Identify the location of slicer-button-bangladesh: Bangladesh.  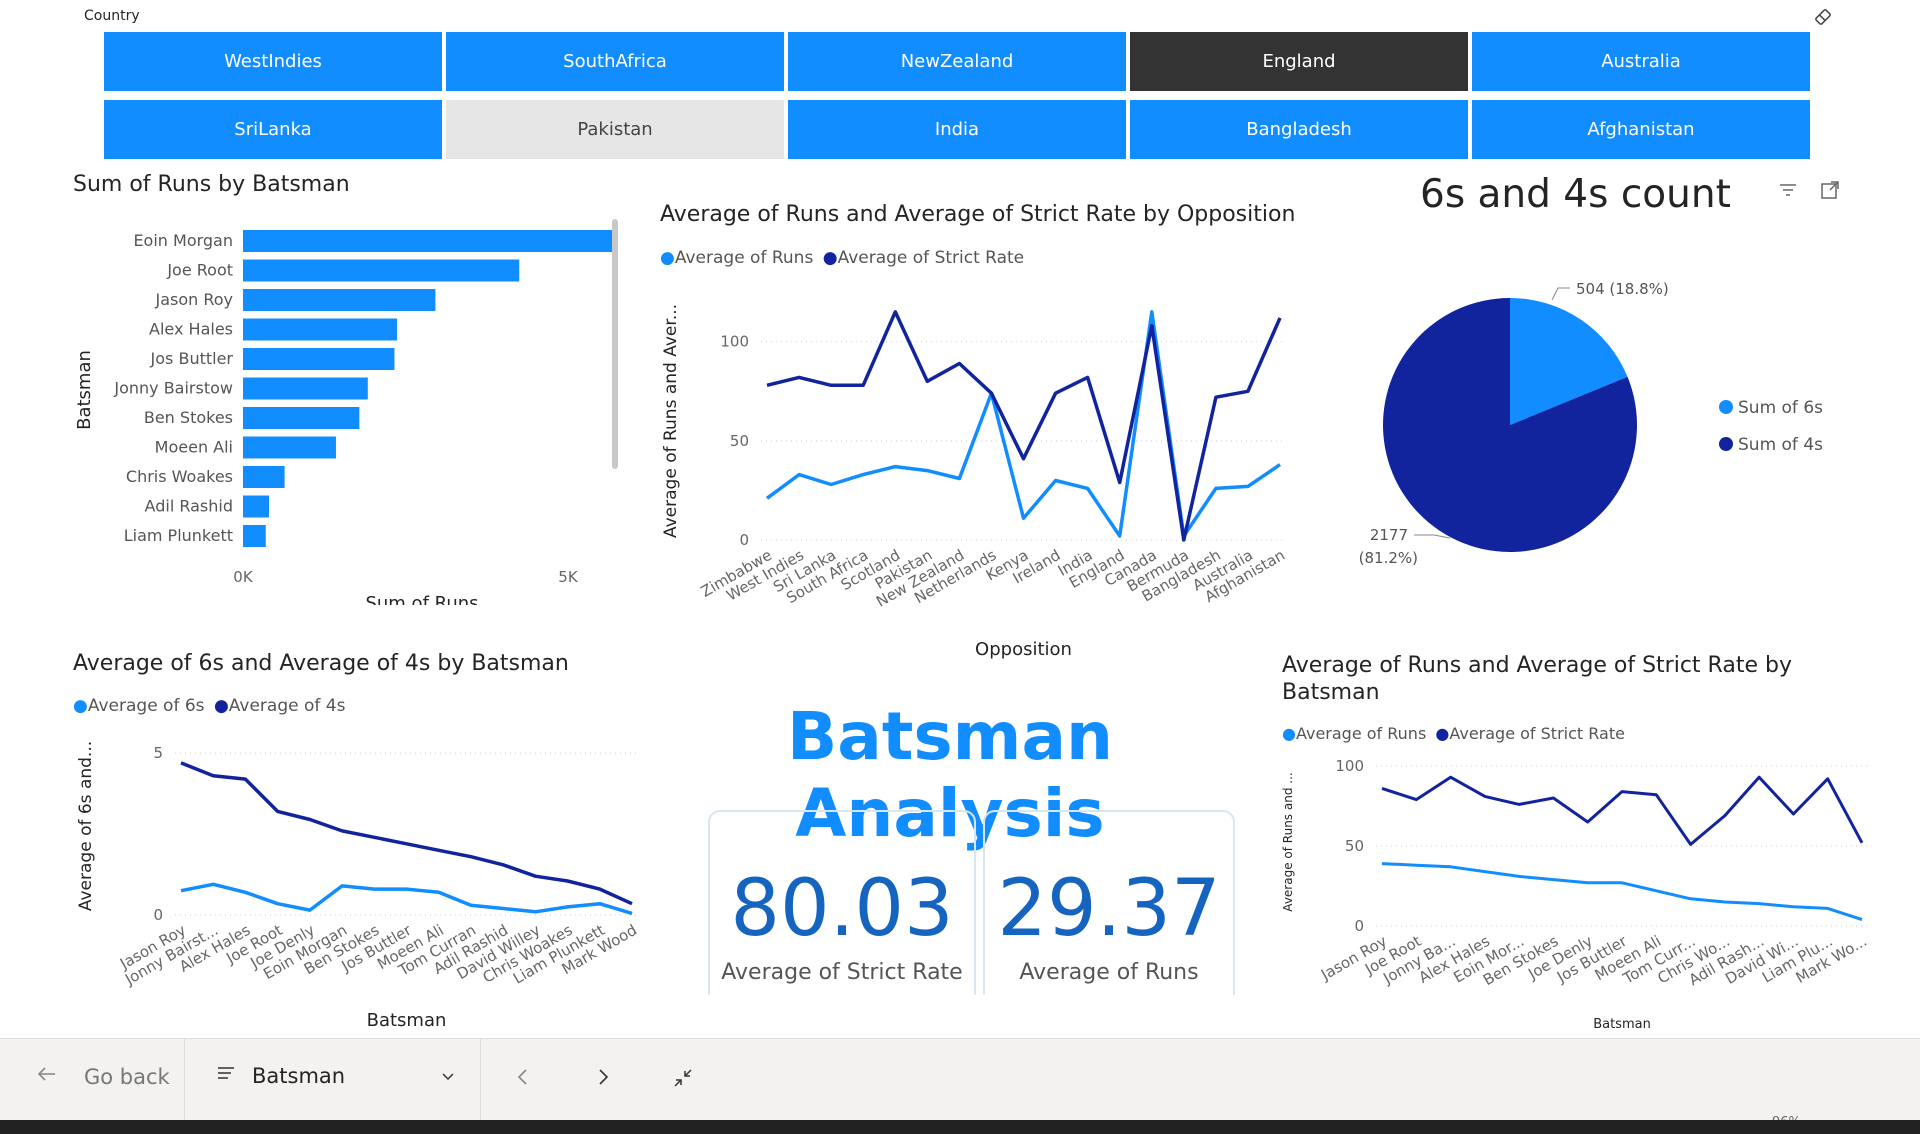
(1299, 129).